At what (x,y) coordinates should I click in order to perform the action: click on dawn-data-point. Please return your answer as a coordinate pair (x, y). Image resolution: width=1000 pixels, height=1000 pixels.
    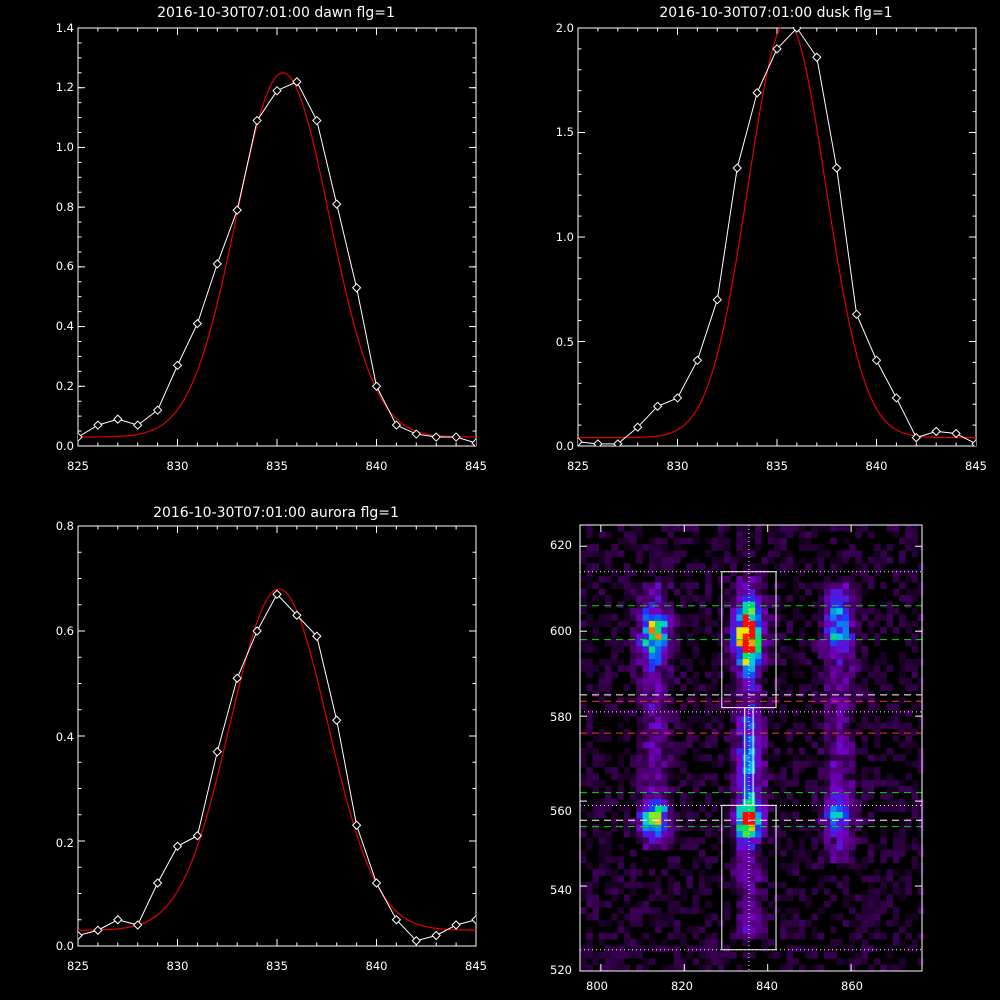
    Looking at the image, I should click on (137, 425).